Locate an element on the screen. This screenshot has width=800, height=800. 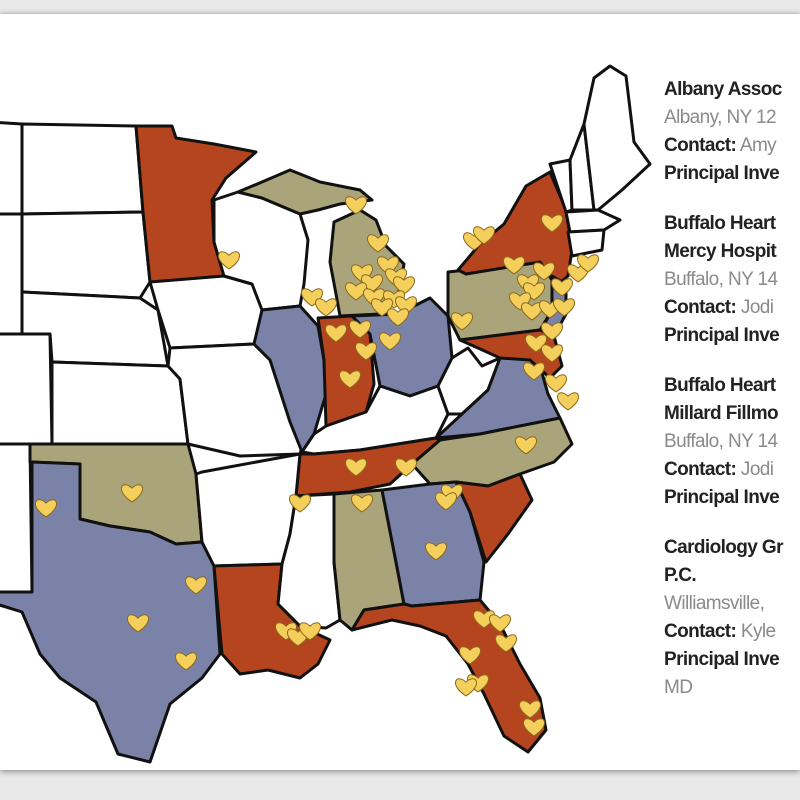
state-north-dakota is located at coordinates (82, 169).